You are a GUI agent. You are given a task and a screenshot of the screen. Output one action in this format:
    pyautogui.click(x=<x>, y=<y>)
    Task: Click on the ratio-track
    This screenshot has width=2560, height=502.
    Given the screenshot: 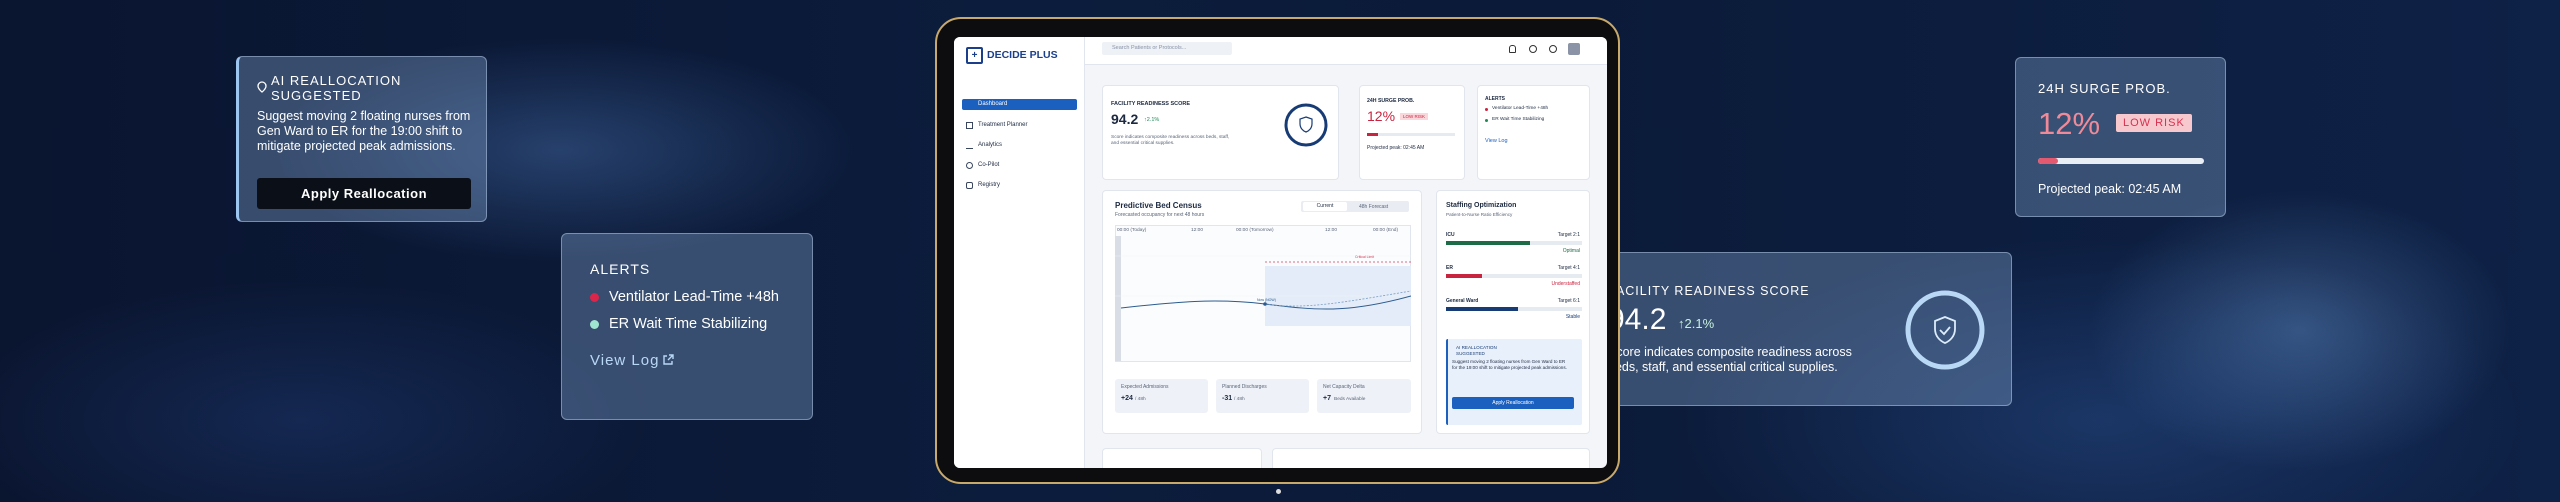 What is the action you would take?
    pyautogui.click(x=1514, y=276)
    